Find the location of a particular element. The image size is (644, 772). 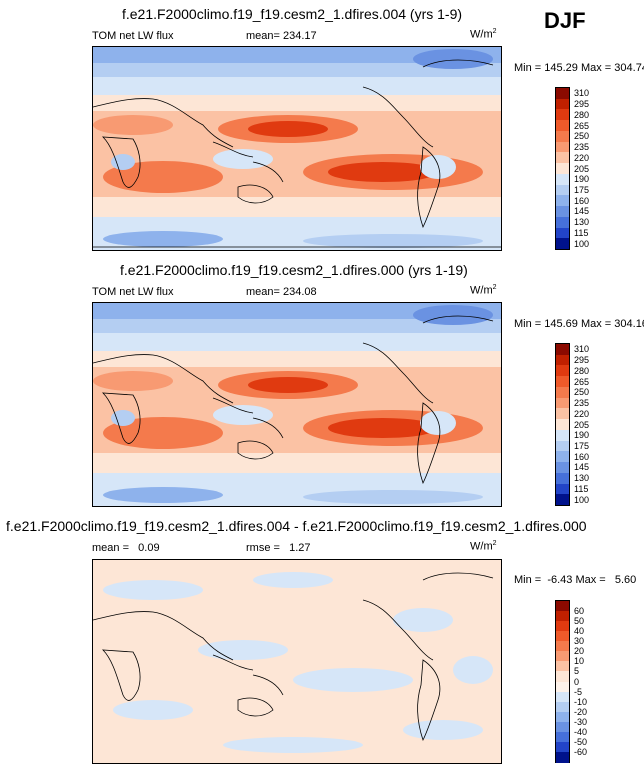

panel-1-mean-label: mean= 234.17 is located at coordinates (281, 36).